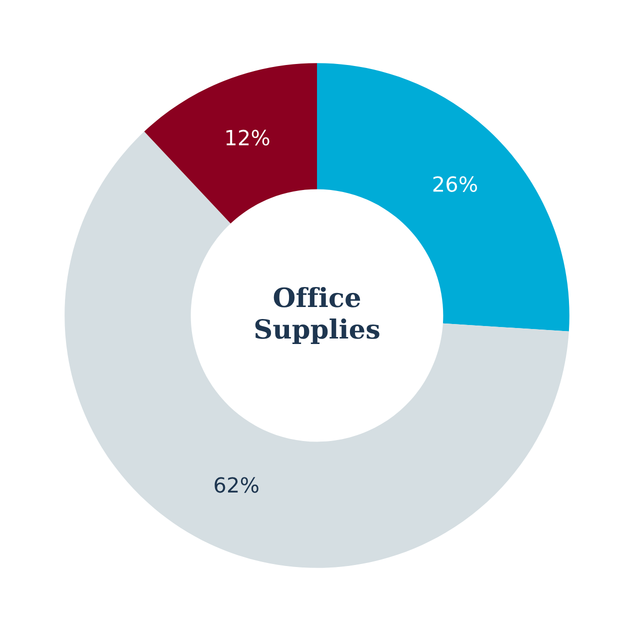 The height and width of the screenshot is (631, 634). What do you see at coordinates (236, 485) in the screenshot?
I see `data-label: 62%` at bounding box center [236, 485].